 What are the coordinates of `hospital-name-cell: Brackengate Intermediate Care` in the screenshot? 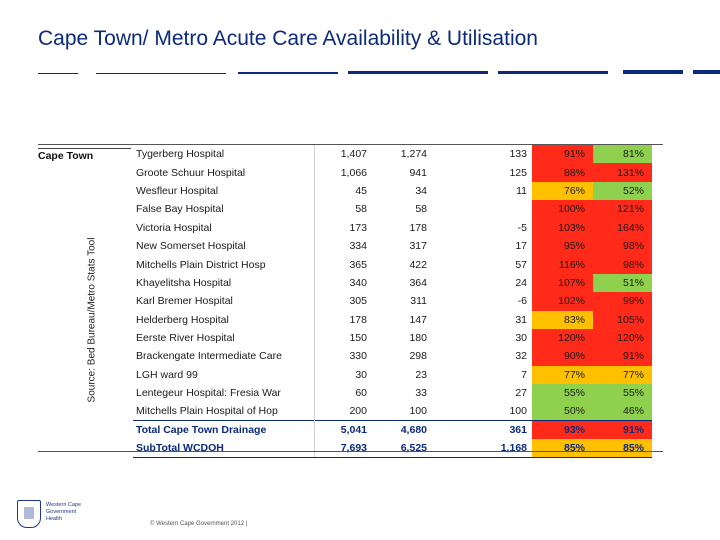 It's located at (224, 356).